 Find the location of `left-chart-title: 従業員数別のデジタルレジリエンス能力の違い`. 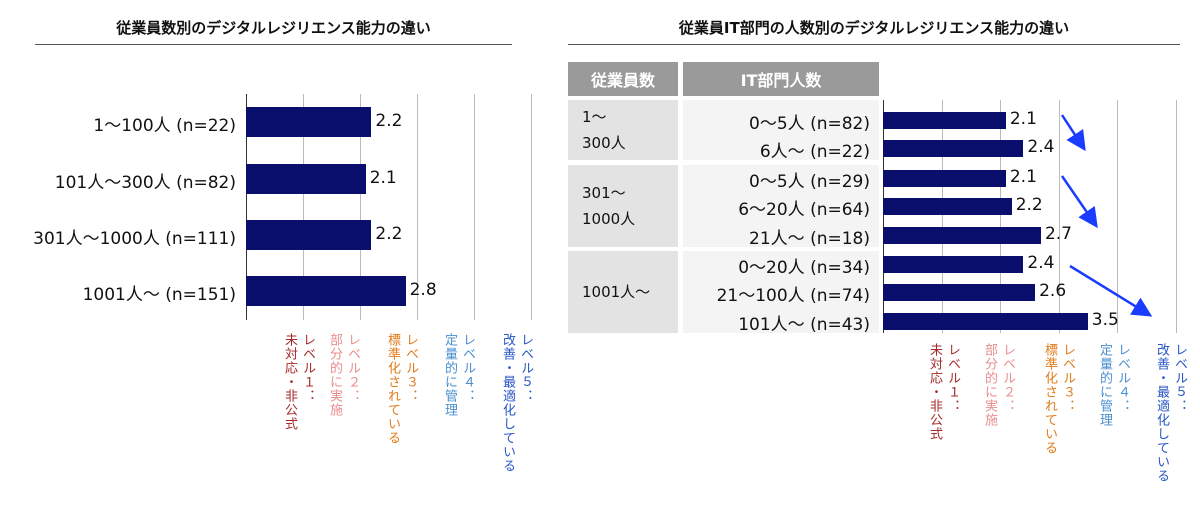

left-chart-title: 従業員数別のデジタルレジリエンス能力の違い is located at coordinates (273, 28).